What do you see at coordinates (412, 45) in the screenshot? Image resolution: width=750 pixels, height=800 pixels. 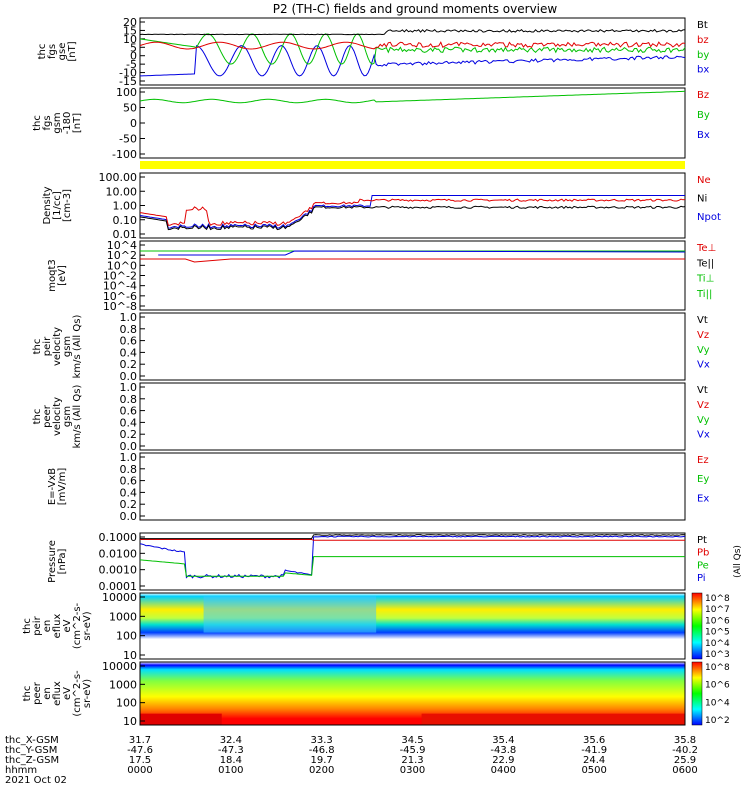 I see `trace-bz` at bounding box center [412, 45].